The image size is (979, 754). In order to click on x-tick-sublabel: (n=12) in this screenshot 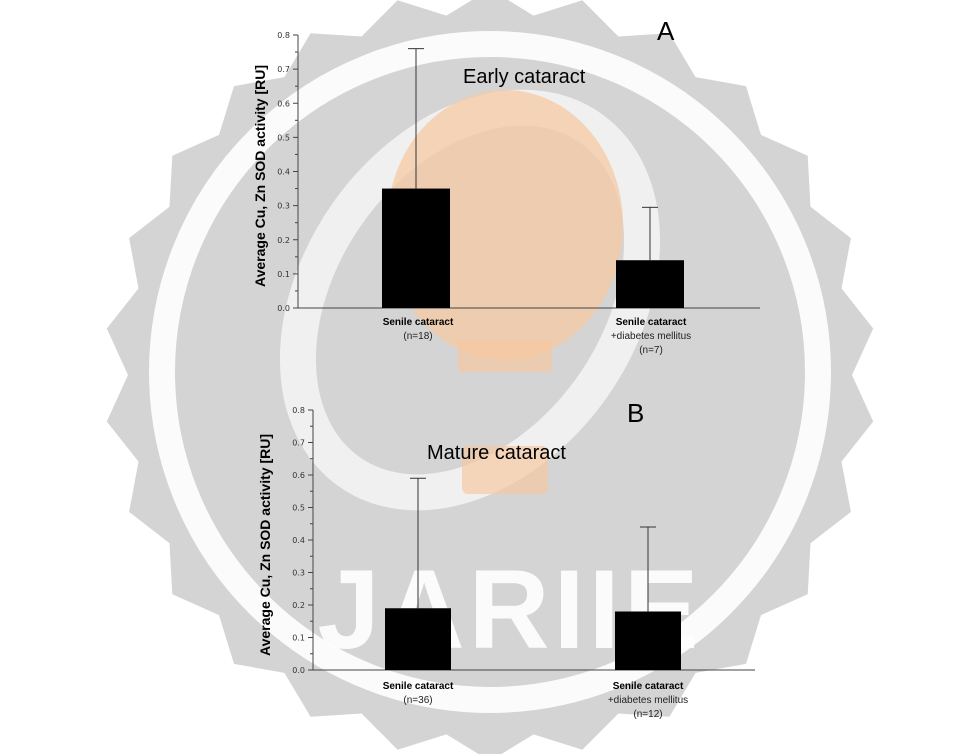, I will do `click(647, 714)`.